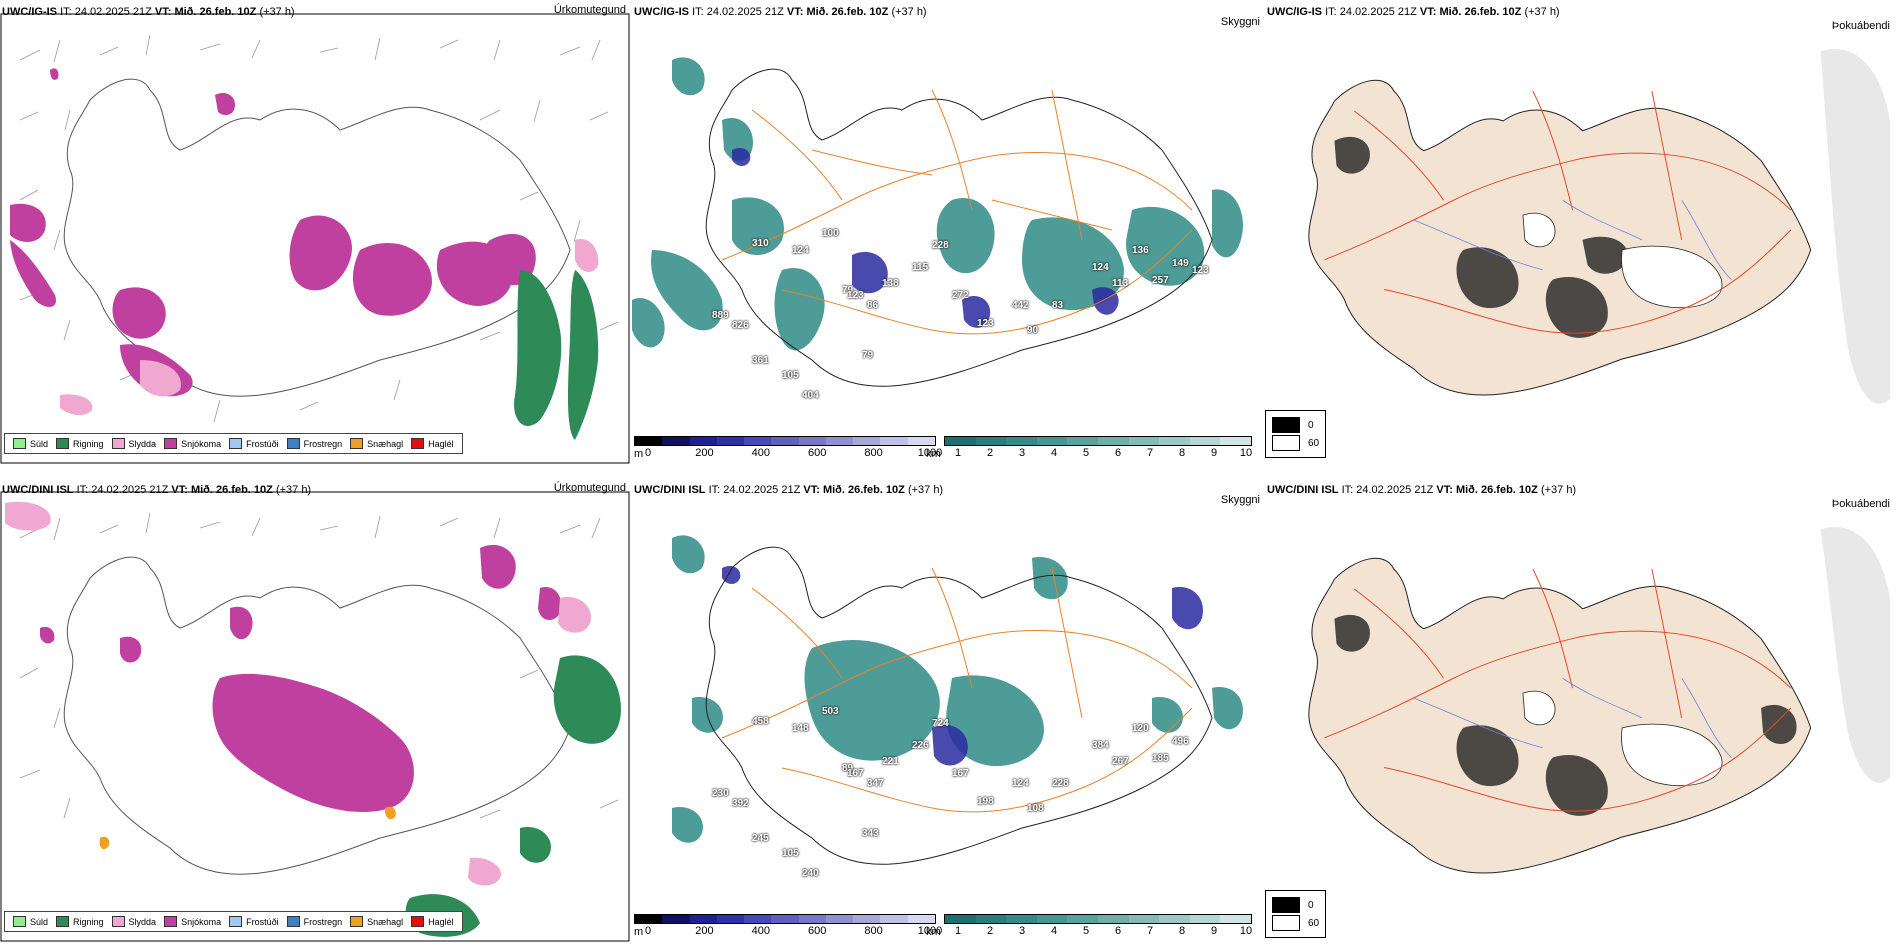 The image size is (1900, 950). What do you see at coordinates (432, 443) in the screenshot?
I see `legend-item: Haglél` at bounding box center [432, 443].